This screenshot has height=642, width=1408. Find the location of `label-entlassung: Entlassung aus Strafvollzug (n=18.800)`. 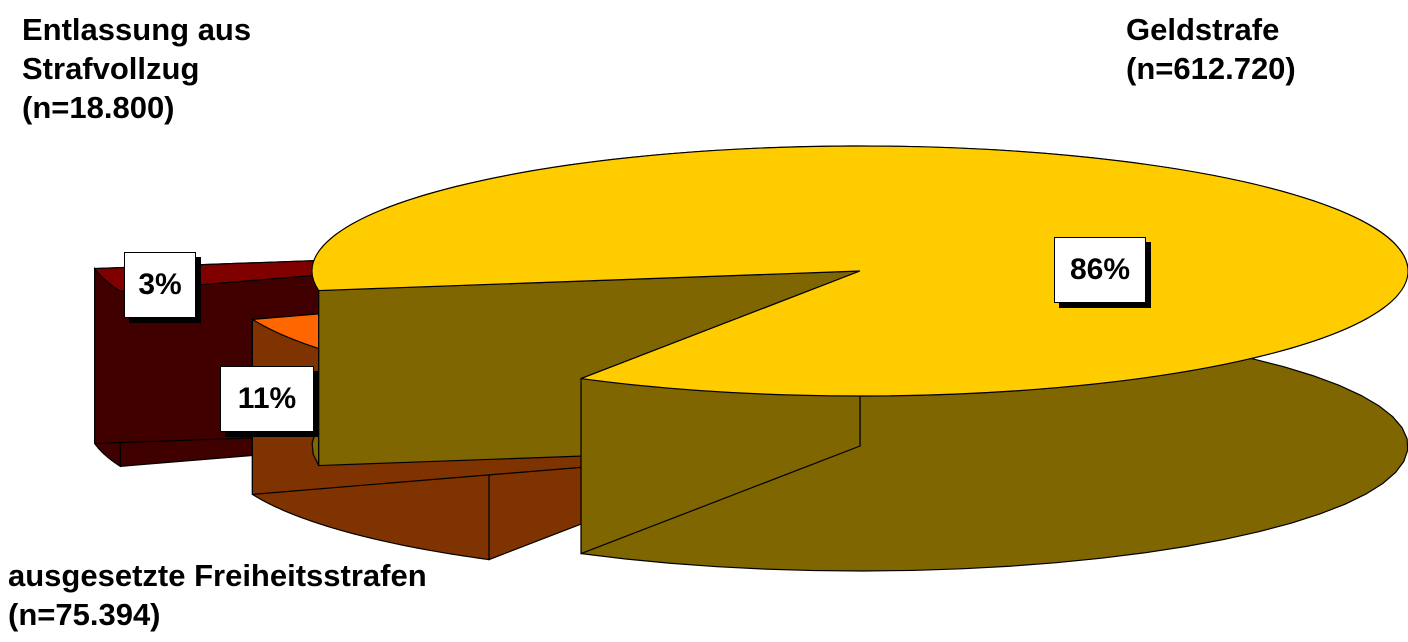

label-entlassung: Entlassung aus Strafvollzug (n=18.800) is located at coordinates (222, 68).